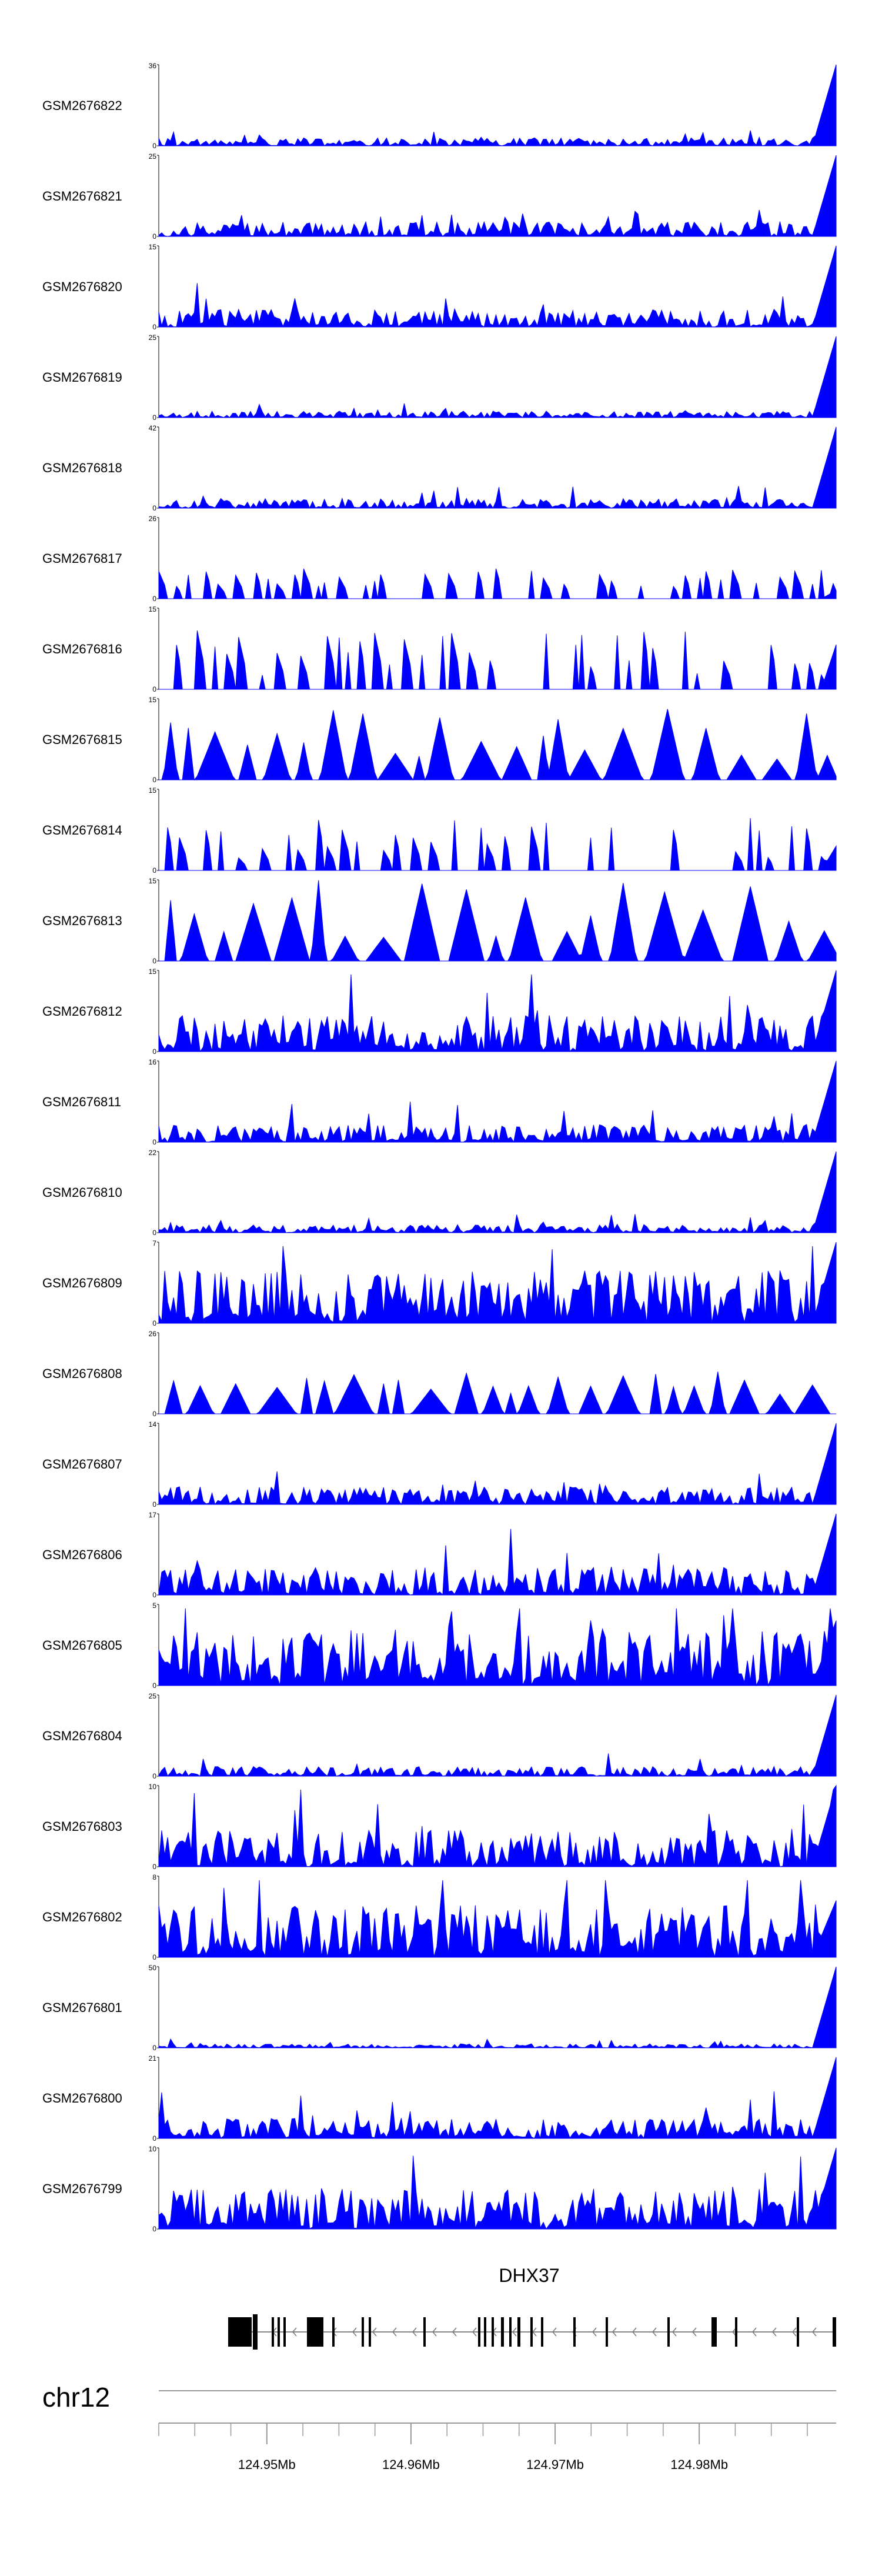 The width and height of the screenshot is (882, 2576). I want to click on track-sample-label: GSM2676800, so click(82, 2098).